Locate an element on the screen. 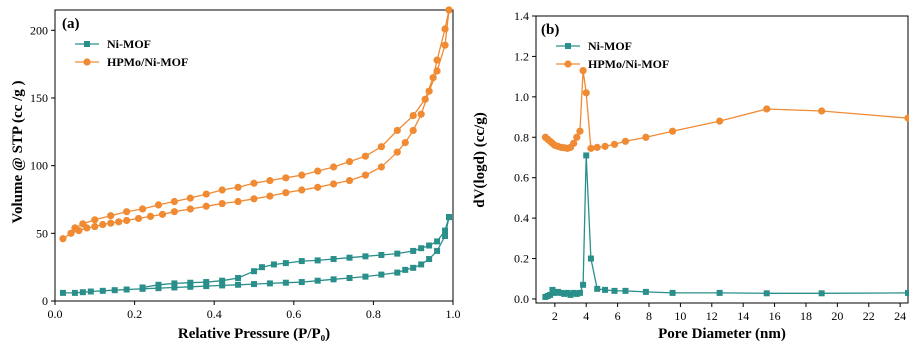 Image resolution: width=909 pixels, height=344 pixels. b-legend-label: Ni-MOF is located at coordinates (610, 46).